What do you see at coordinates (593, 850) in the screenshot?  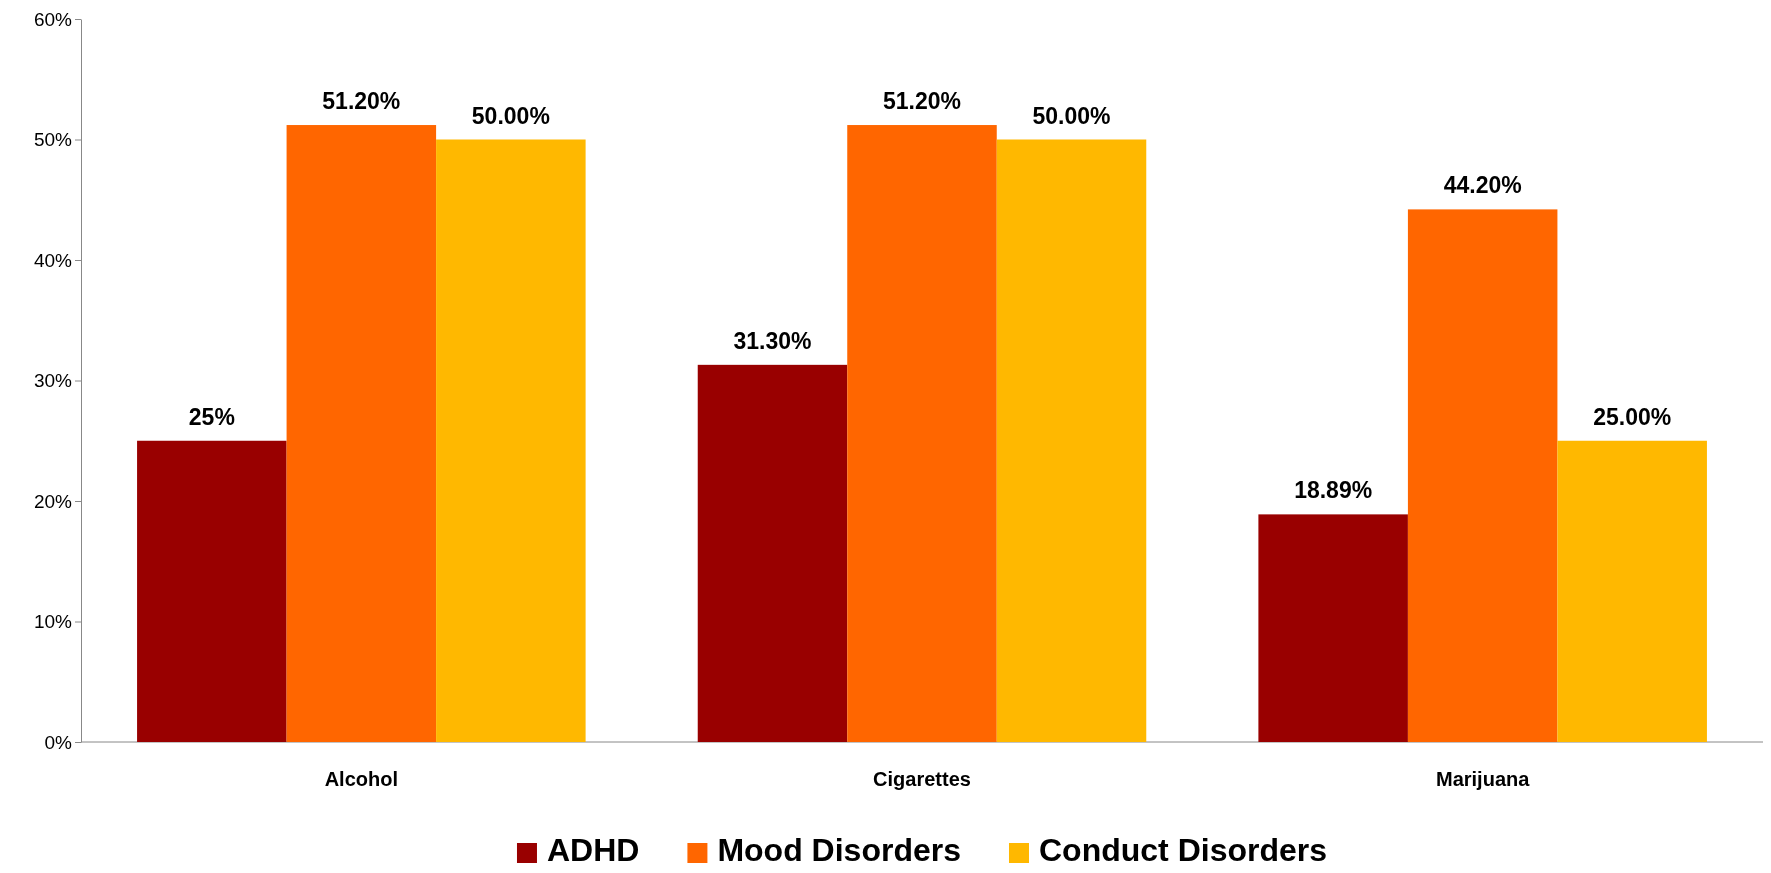 I see `legend-label: ADHD` at bounding box center [593, 850].